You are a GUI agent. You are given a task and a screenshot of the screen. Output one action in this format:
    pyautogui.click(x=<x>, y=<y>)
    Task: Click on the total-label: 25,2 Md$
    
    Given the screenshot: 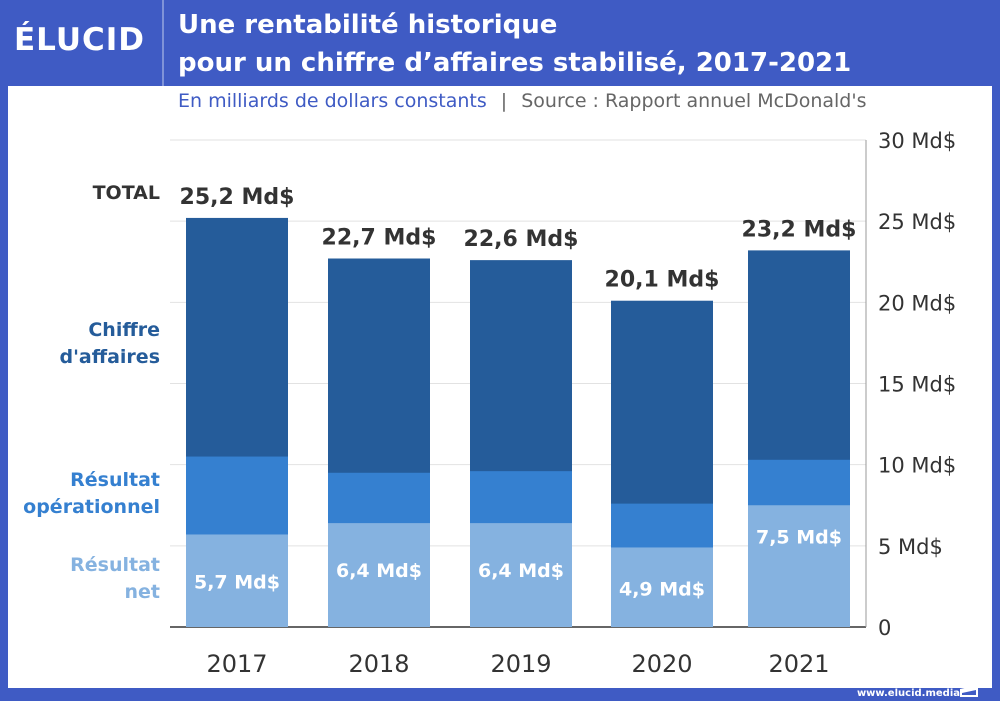 What is the action you would take?
    pyautogui.click(x=237, y=197)
    